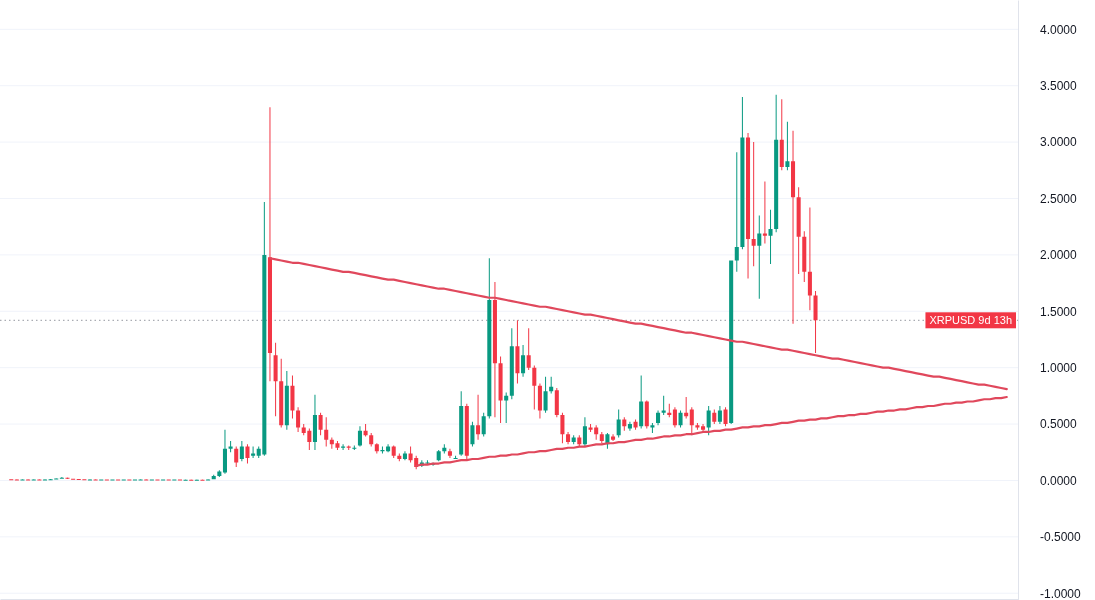  I want to click on y-tick-label: 1.5000, so click(1059, 311).